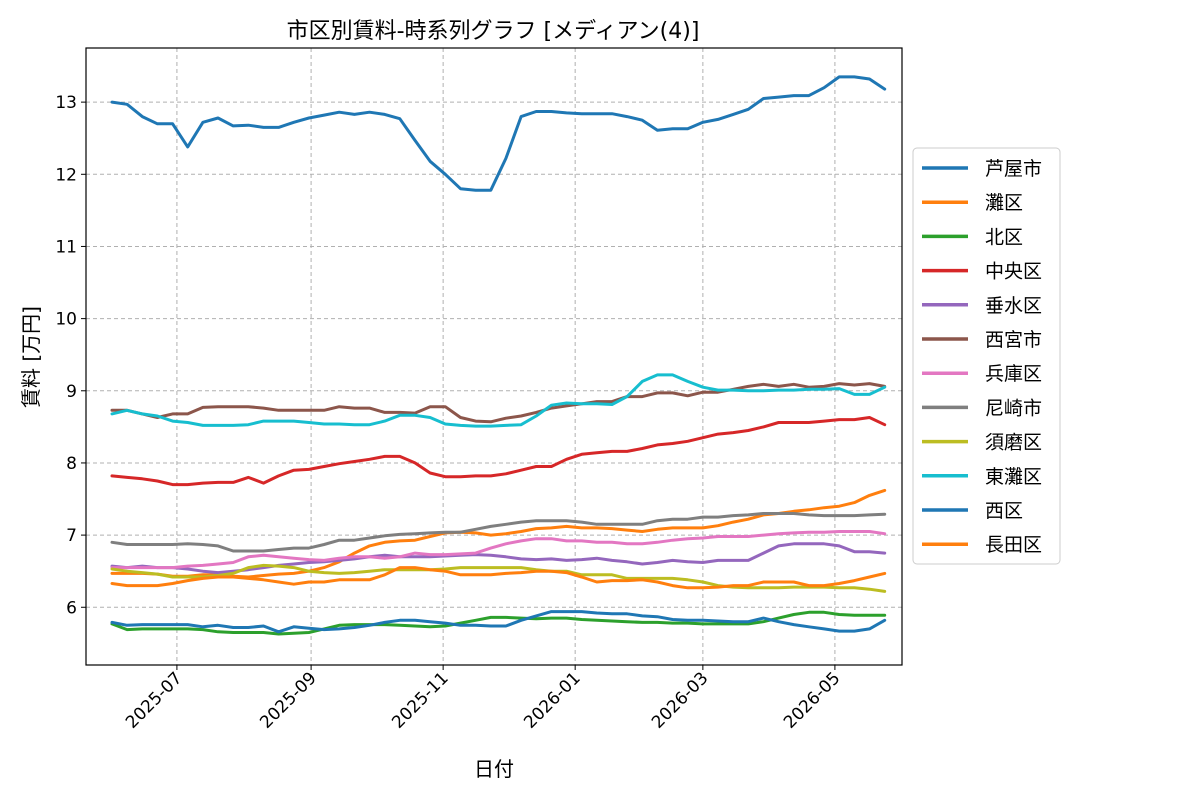 This screenshot has width=1200, height=800. I want to click on legend-label: 北区, so click(1004, 237).